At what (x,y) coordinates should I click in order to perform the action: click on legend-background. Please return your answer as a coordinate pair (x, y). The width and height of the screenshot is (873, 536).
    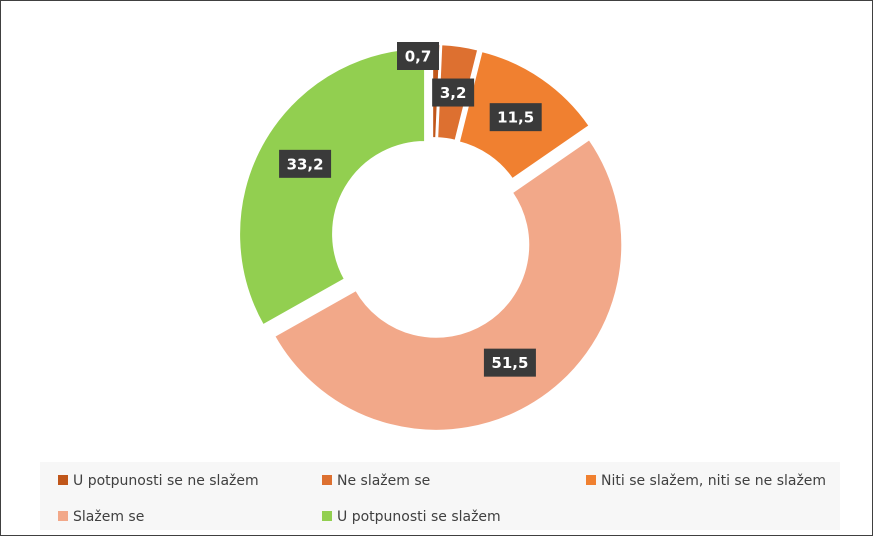
    Looking at the image, I should click on (440, 496).